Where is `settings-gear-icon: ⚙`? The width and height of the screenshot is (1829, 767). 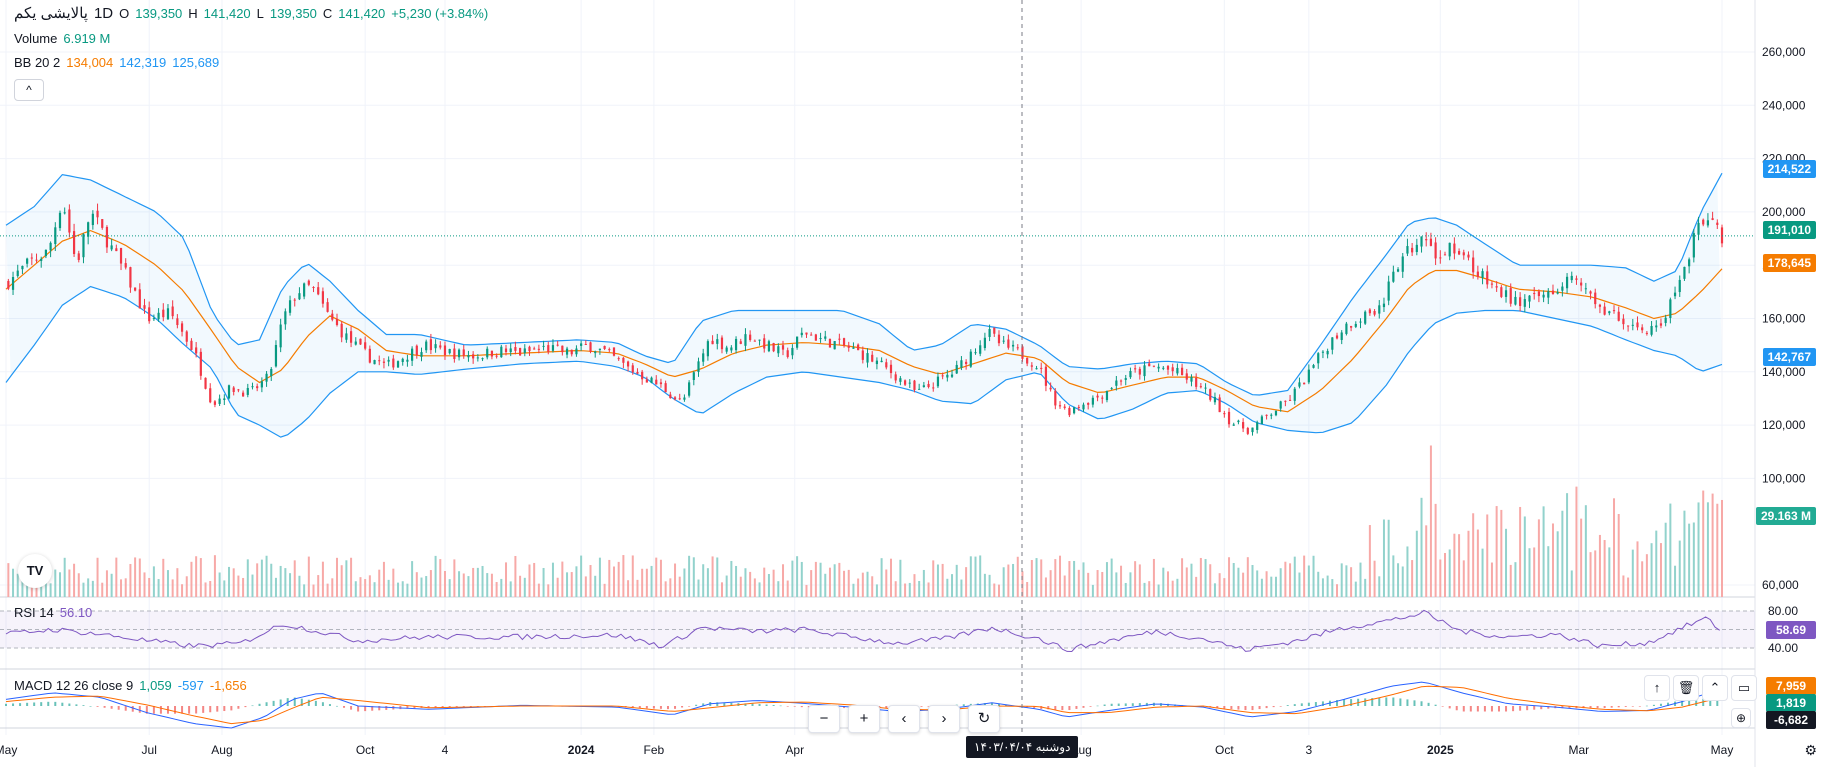
settings-gear-icon: ⚙ is located at coordinates (1810, 750).